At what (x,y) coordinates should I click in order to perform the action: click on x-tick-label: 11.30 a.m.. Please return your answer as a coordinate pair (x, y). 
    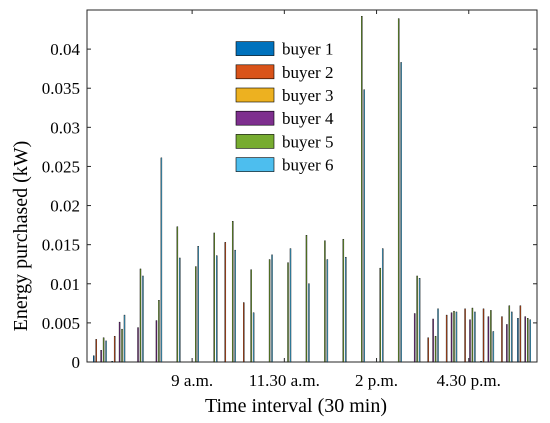
    Looking at the image, I should click on (284, 380).